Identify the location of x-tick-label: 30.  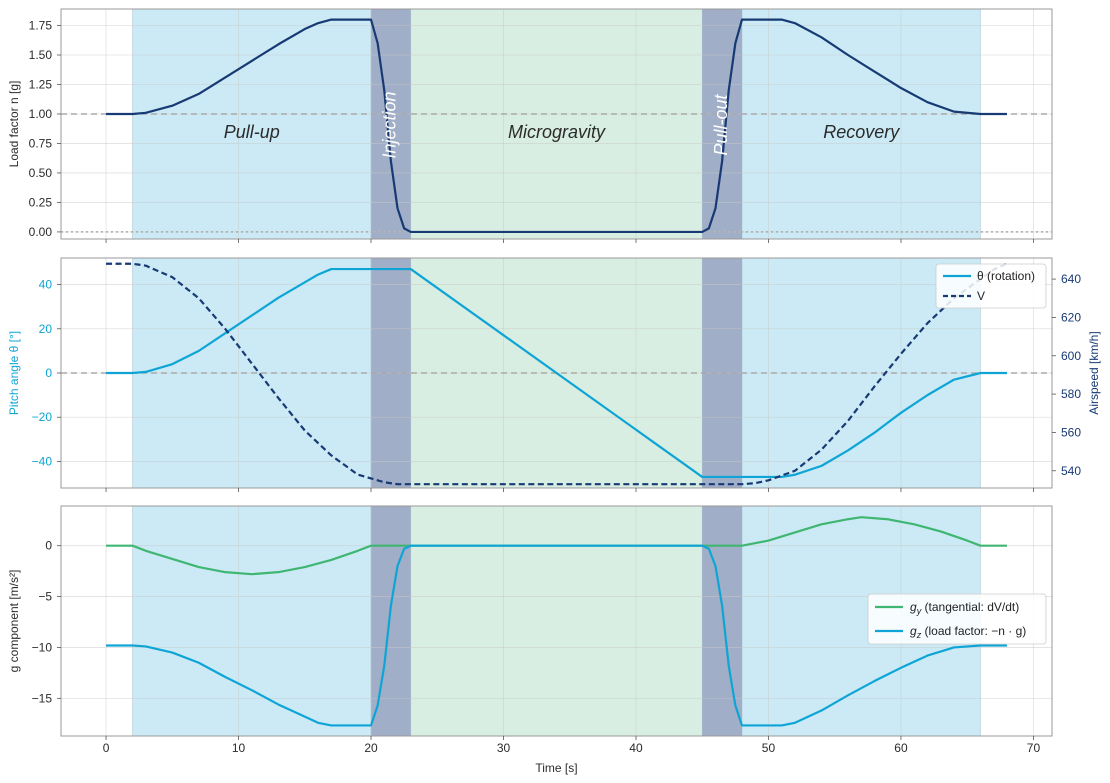
(504, 748).